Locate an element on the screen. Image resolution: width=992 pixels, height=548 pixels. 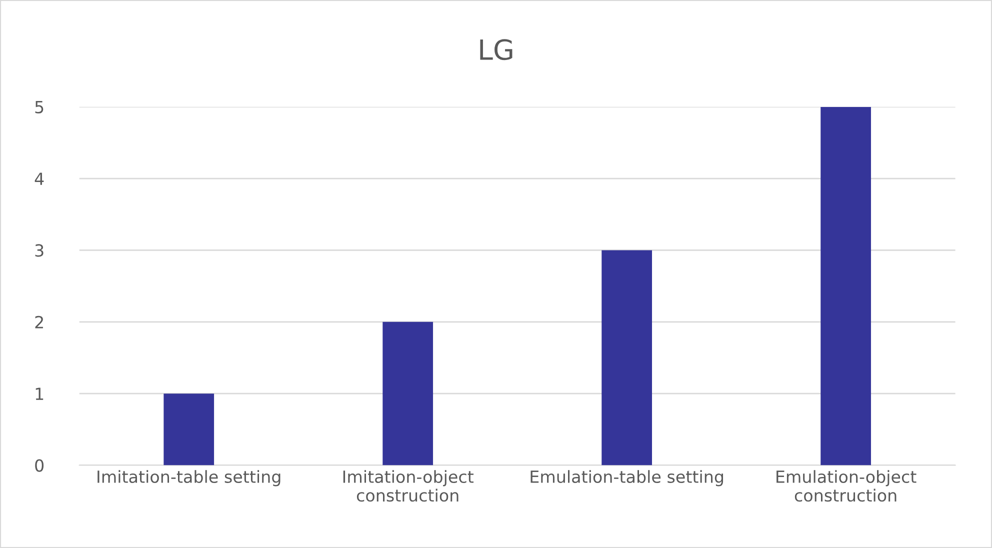
x-tick-label: Emulation-table setting is located at coordinates (627, 478).